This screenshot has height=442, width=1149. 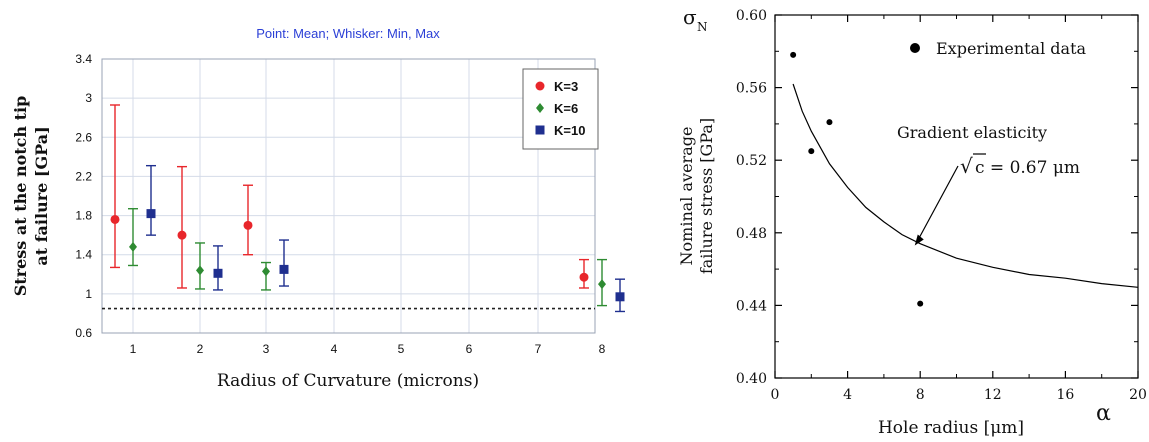 I want to click on y-axis-symbol-subscript: N, so click(x=702, y=27).